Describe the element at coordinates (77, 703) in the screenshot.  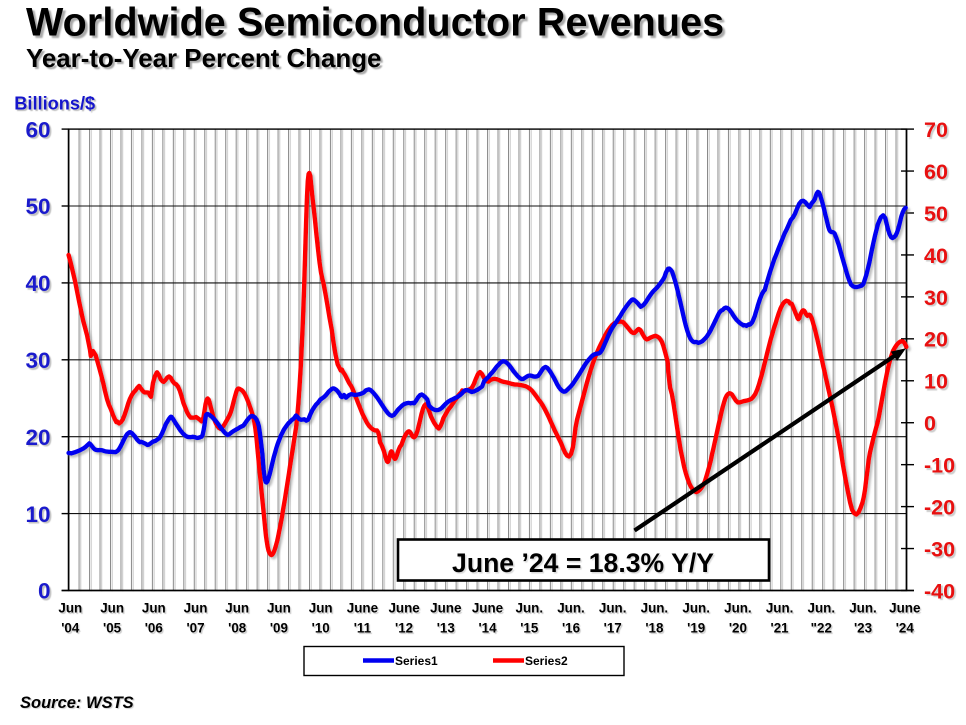
I see `svg-text: Source: WSTS` at that location.